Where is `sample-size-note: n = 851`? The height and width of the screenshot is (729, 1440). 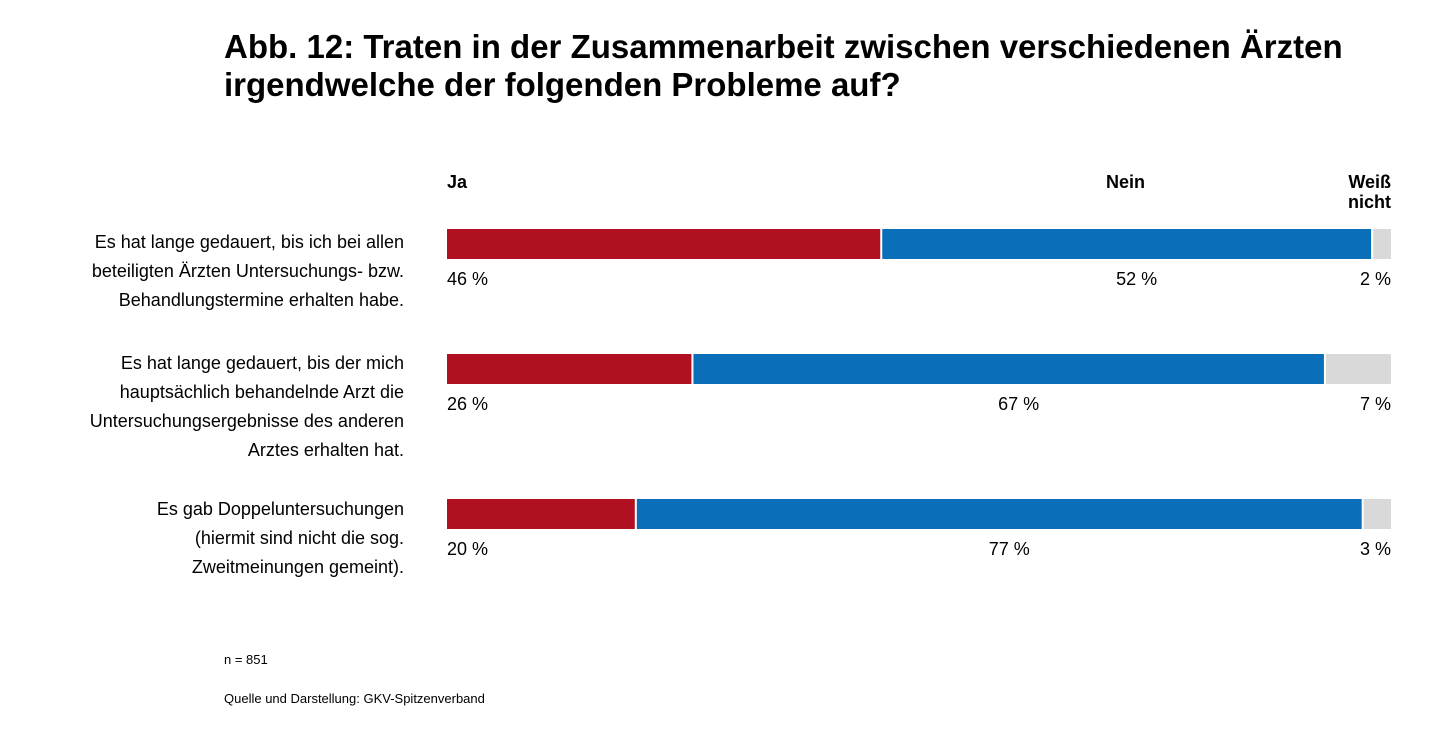 sample-size-note: n = 851 is located at coordinates (246, 659).